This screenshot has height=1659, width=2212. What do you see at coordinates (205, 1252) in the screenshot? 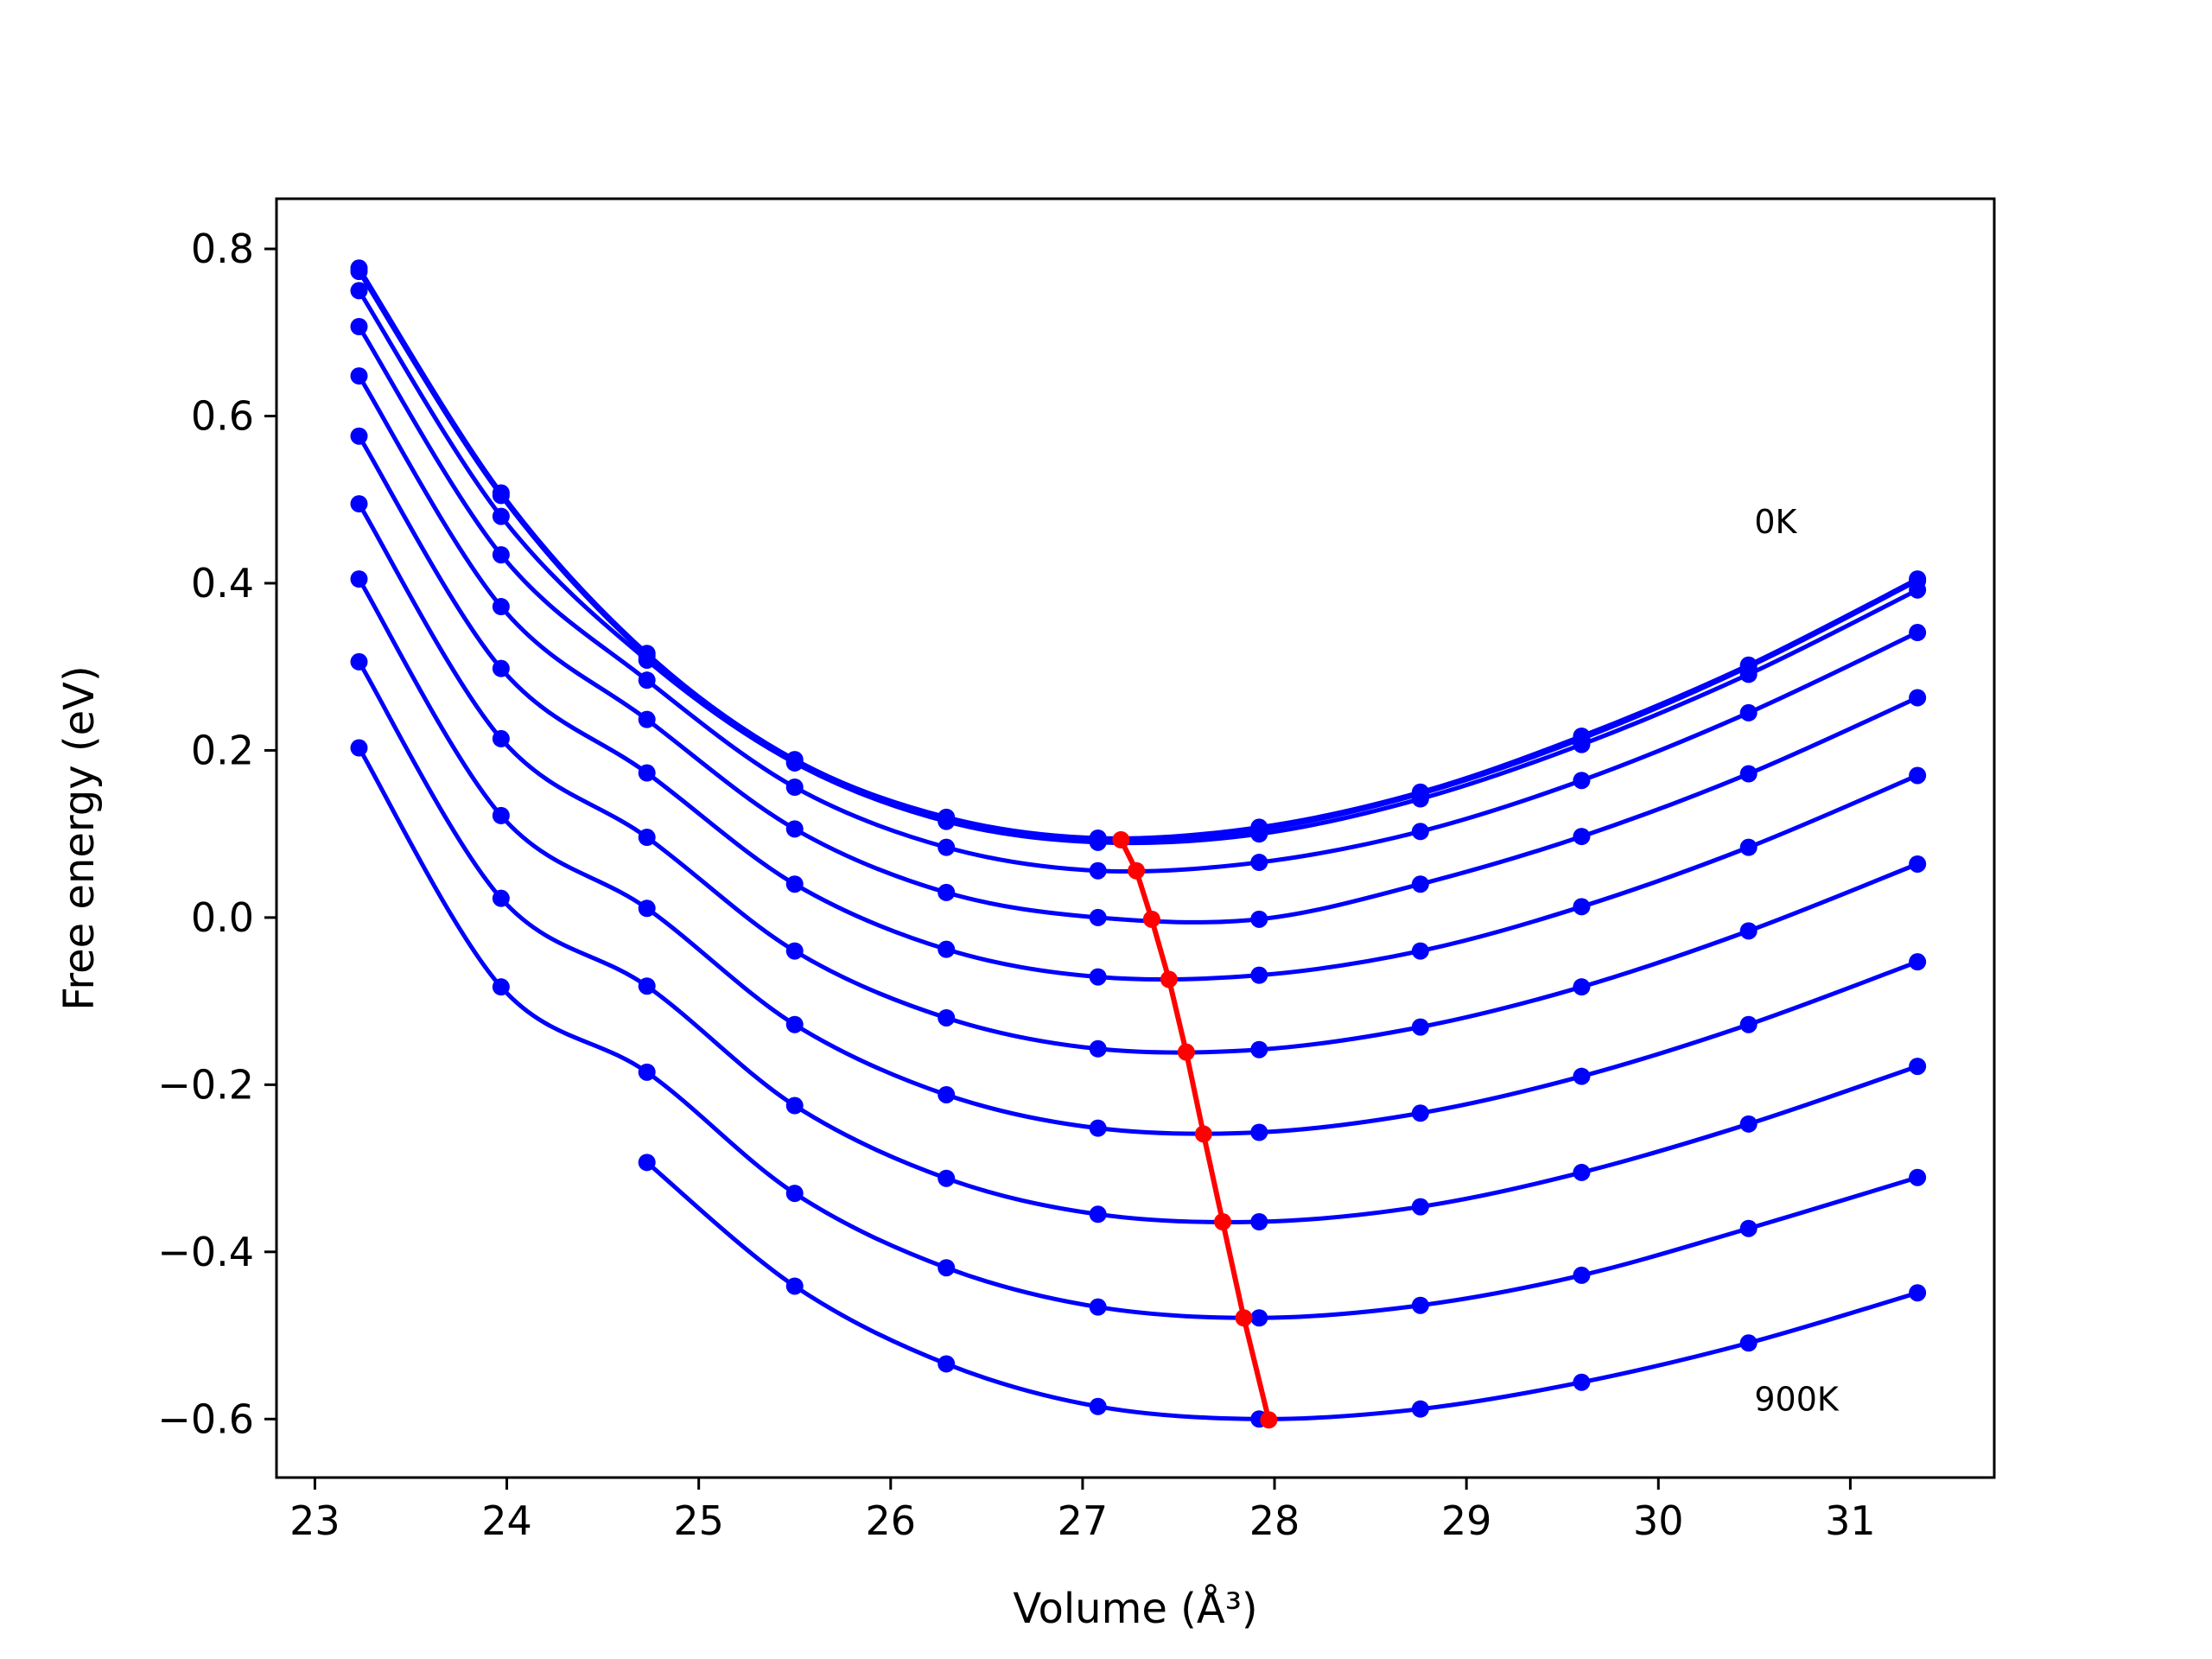
I see `y-tick-label: −0.4` at bounding box center [205, 1252].